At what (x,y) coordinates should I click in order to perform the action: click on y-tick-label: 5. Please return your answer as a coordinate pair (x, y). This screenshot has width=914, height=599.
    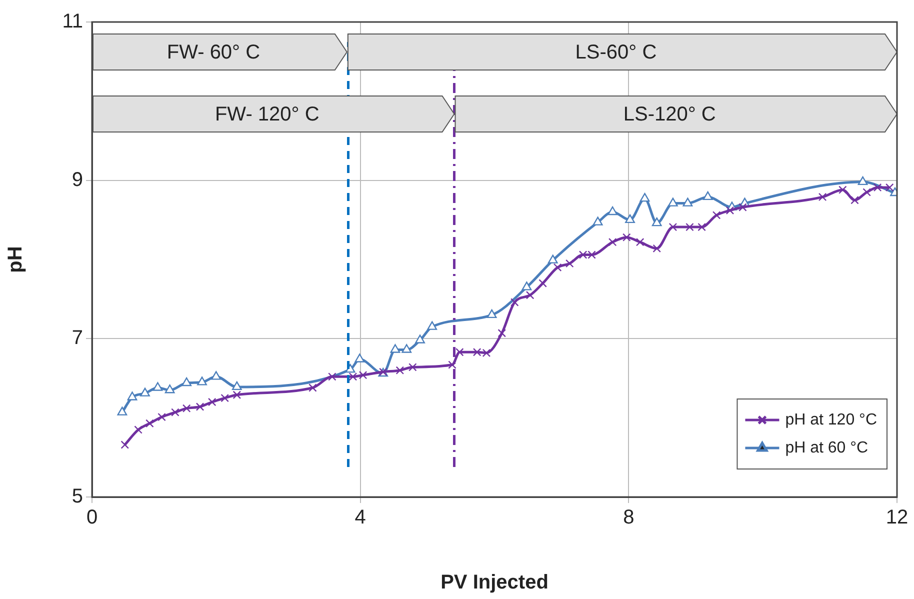
    Looking at the image, I should click on (77, 497).